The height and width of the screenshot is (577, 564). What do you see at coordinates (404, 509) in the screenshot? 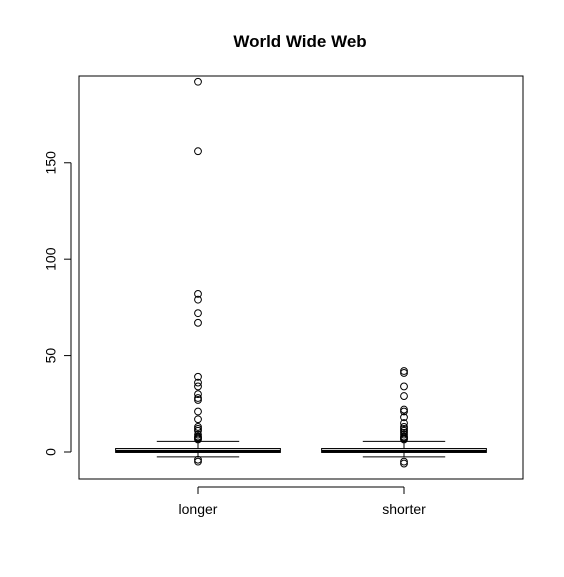
I see `x-tick-label: shorter` at bounding box center [404, 509].